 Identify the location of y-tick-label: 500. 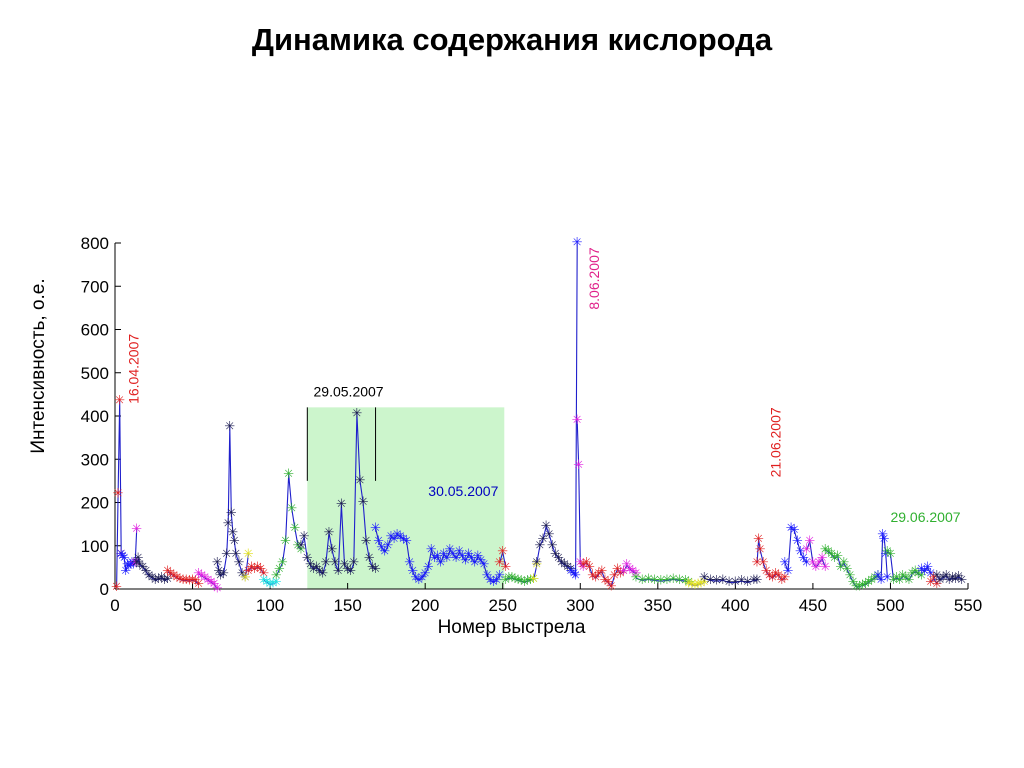
(95, 373).